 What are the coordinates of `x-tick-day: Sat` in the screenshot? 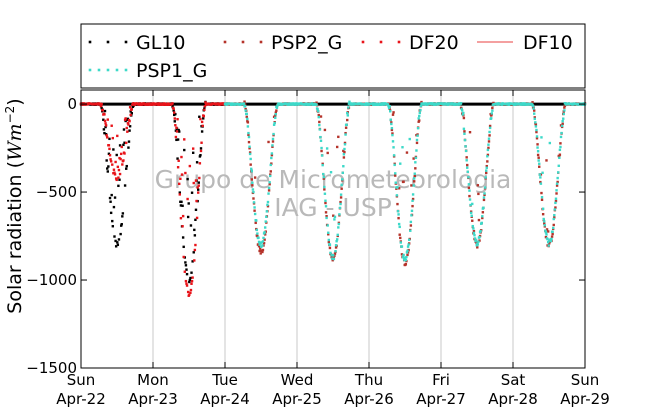 It's located at (513, 380).